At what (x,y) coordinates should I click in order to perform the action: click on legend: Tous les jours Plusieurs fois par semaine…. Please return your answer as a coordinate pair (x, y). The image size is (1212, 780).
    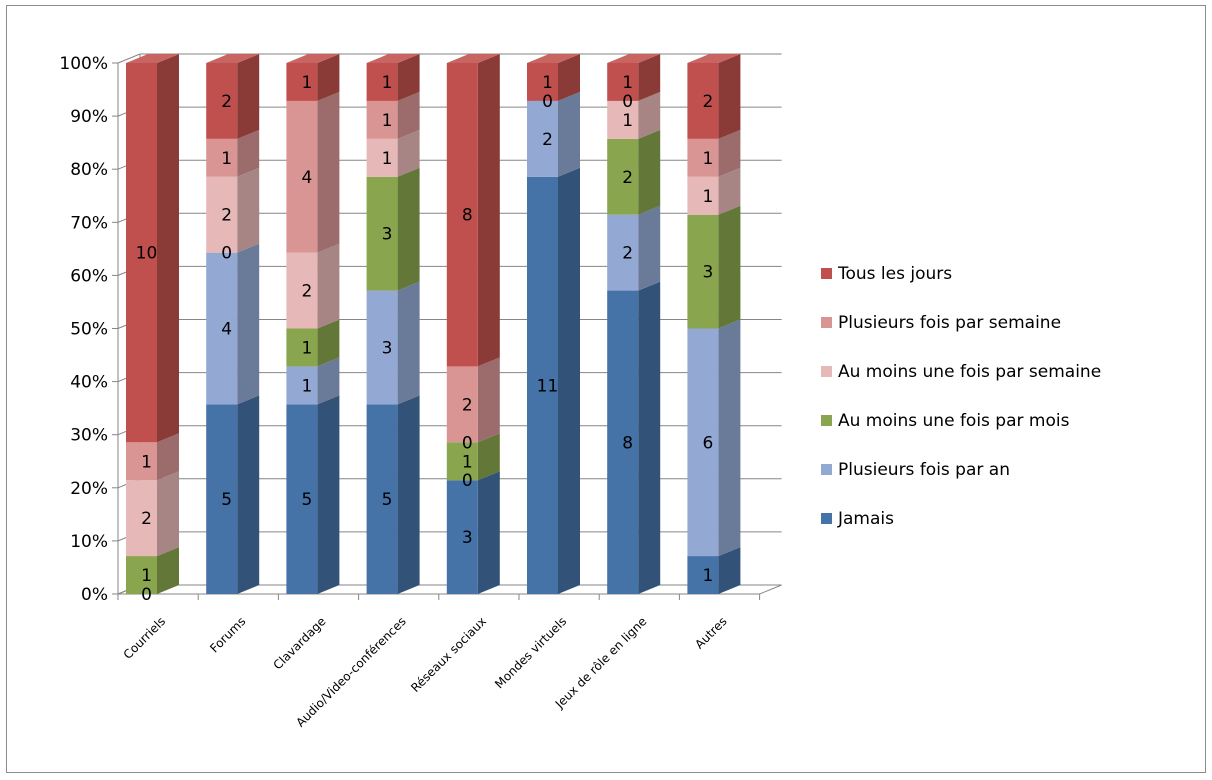
    Looking at the image, I should click on (961, 396).